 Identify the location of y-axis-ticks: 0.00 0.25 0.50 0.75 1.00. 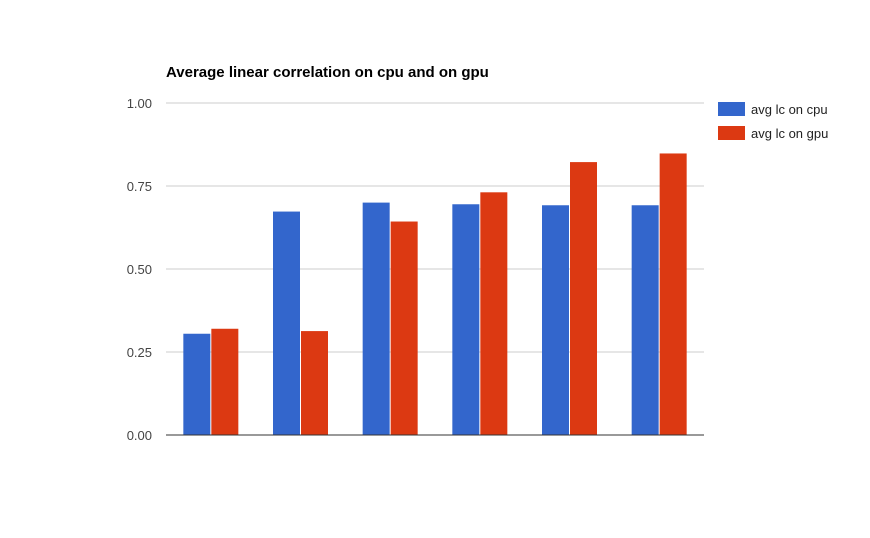
(139, 269).